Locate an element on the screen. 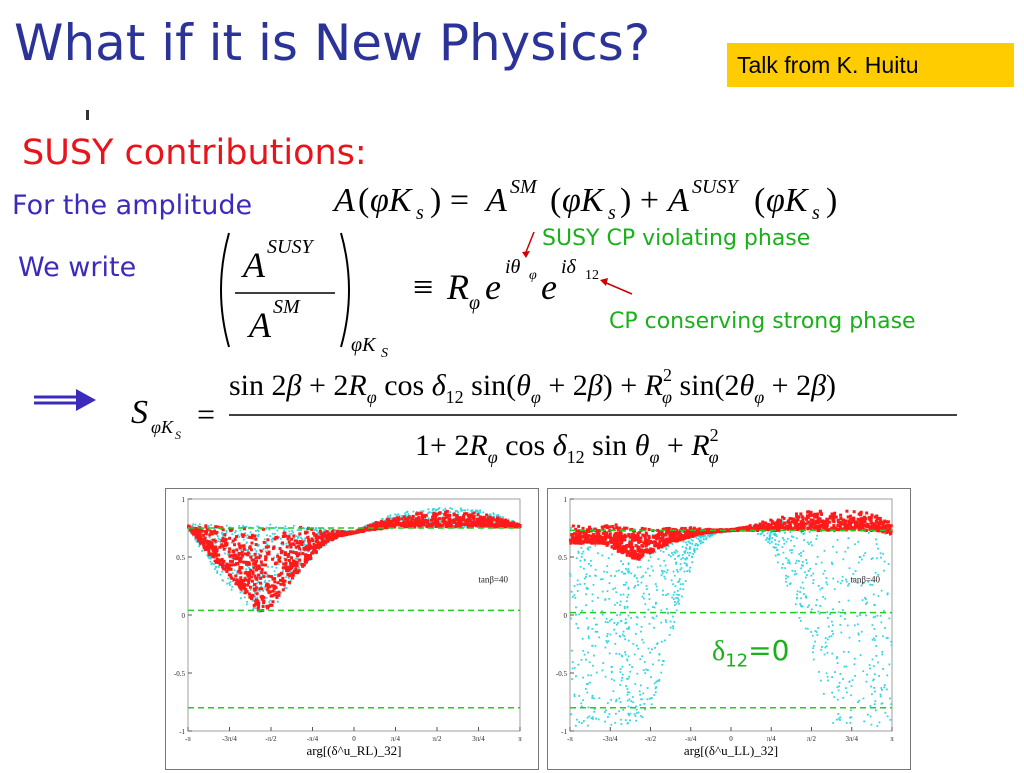 The image size is (1024, 773). x-tick-label: -π/2 is located at coordinates (271, 739).